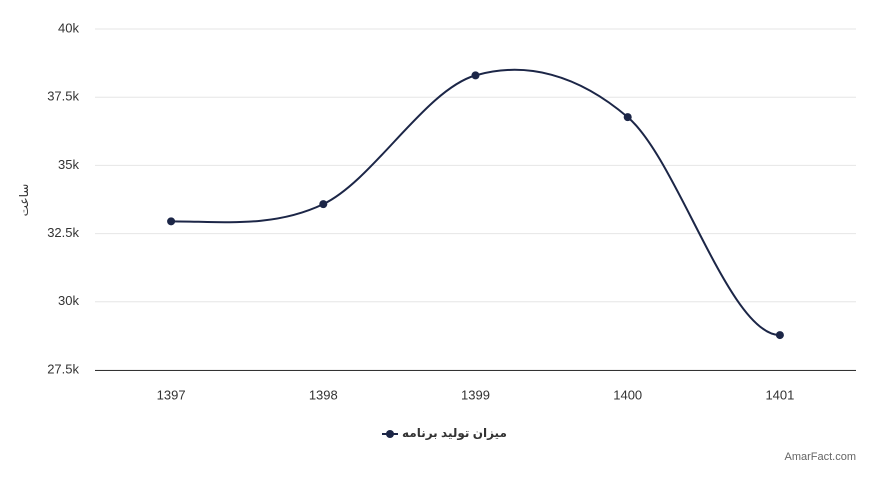 This screenshot has height=498, width=881. What do you see at coordinates (24, 200) in the screenshot?
I see `y-axis-title: ساعت` at bounding box center [24, 200].